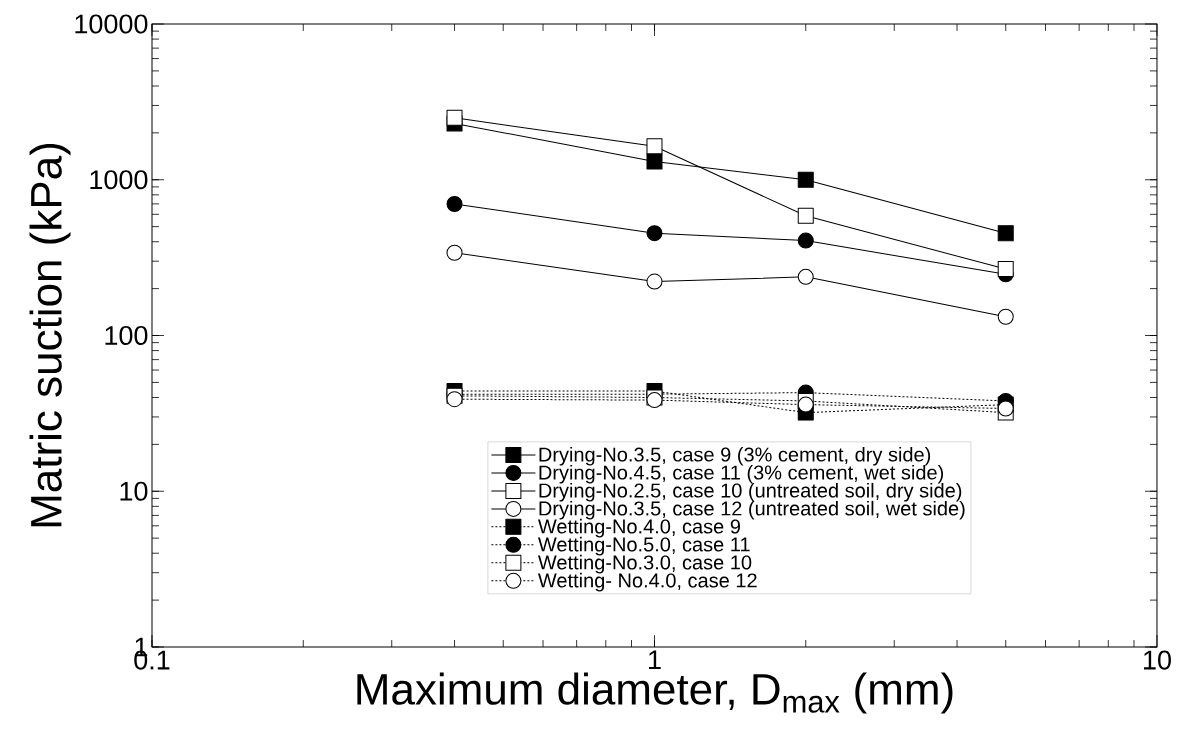 The image size is (1180, 740). What do you see at coordinates (750, 492) in the screenshot?
I see `legend-label: Drying-No.2.5, case 10 (untreated soil, dry side)` at bounding box center [750, 492].